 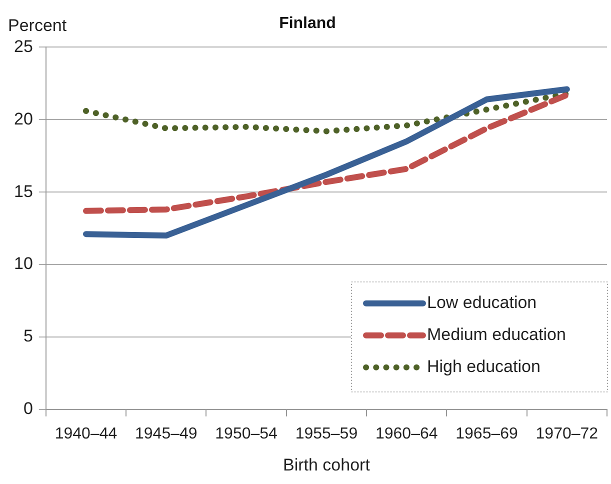 What do you see at coordinates (37, 26) in the screenshot?
I see `y-axis-title: Percent` at bounding box center [37, 26].